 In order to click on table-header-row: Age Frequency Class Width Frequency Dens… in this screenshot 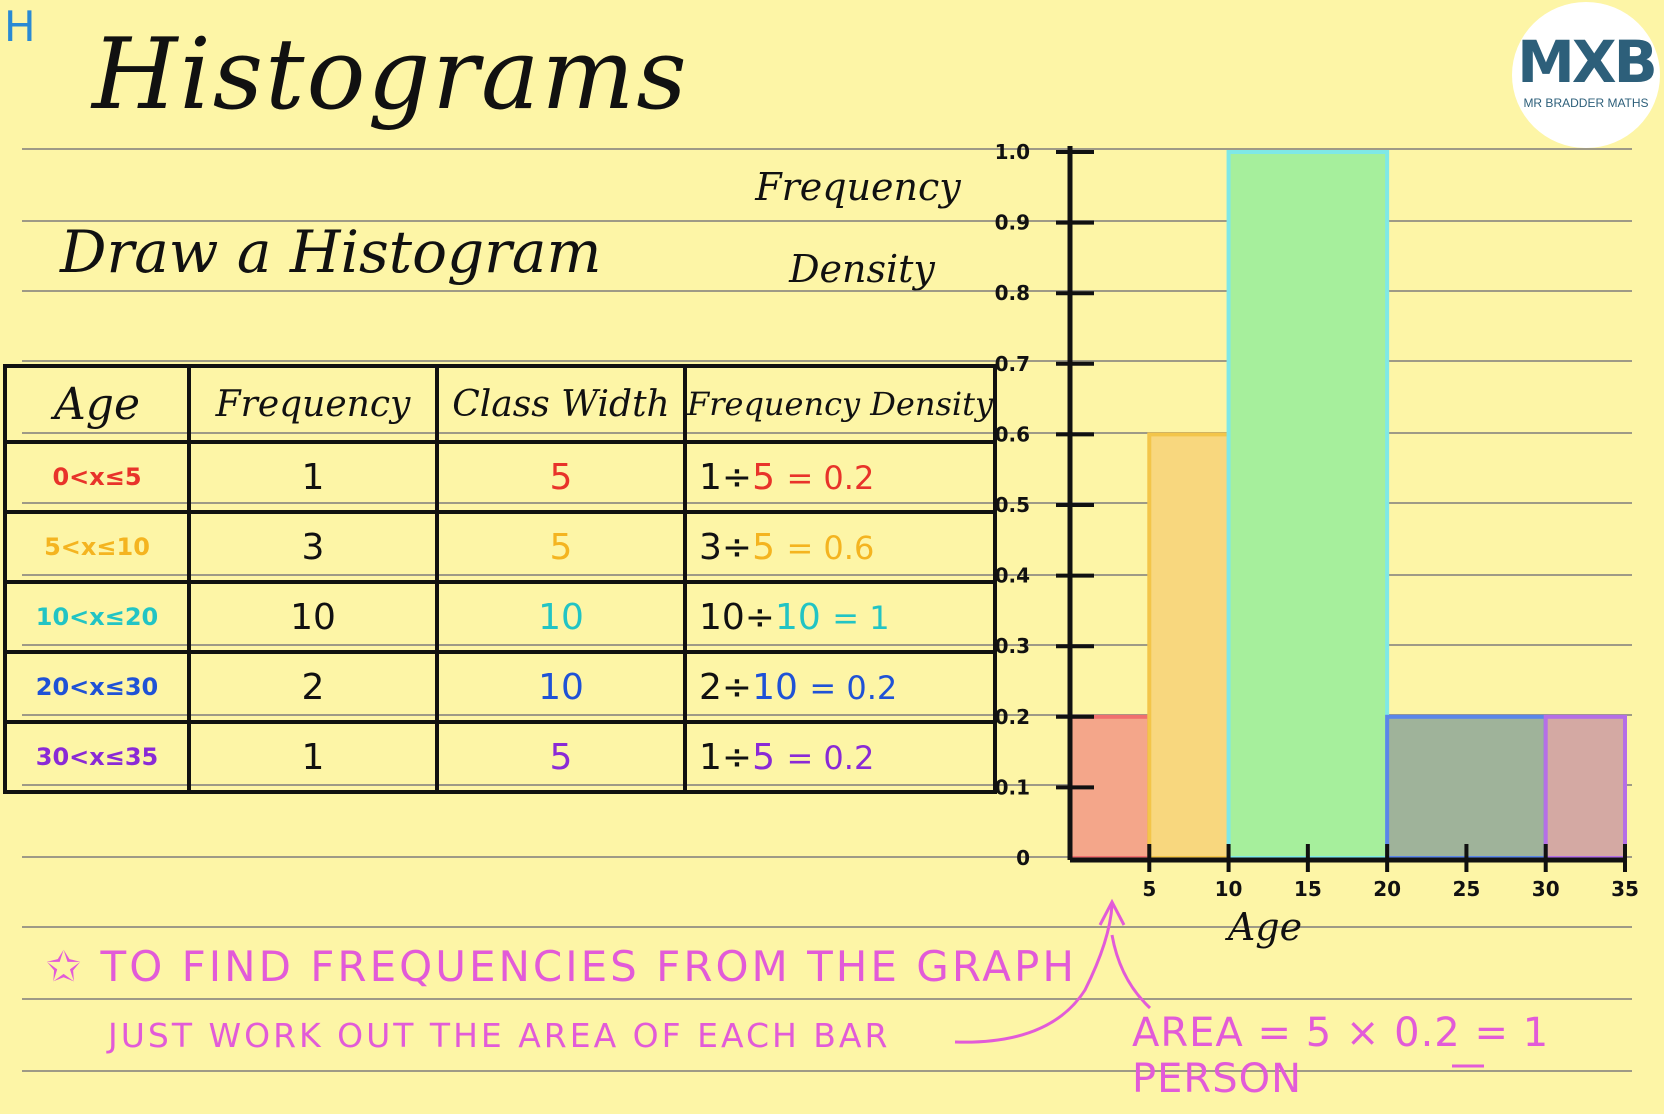, I will do `click(500, 404)`.